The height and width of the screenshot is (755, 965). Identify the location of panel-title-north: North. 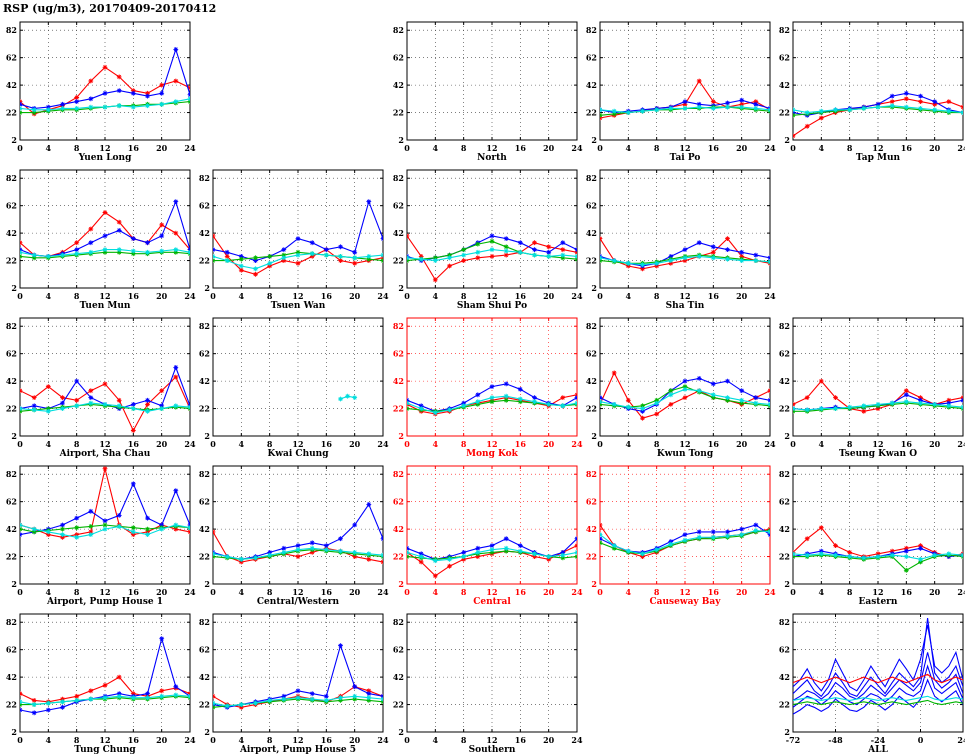
(492, 158).